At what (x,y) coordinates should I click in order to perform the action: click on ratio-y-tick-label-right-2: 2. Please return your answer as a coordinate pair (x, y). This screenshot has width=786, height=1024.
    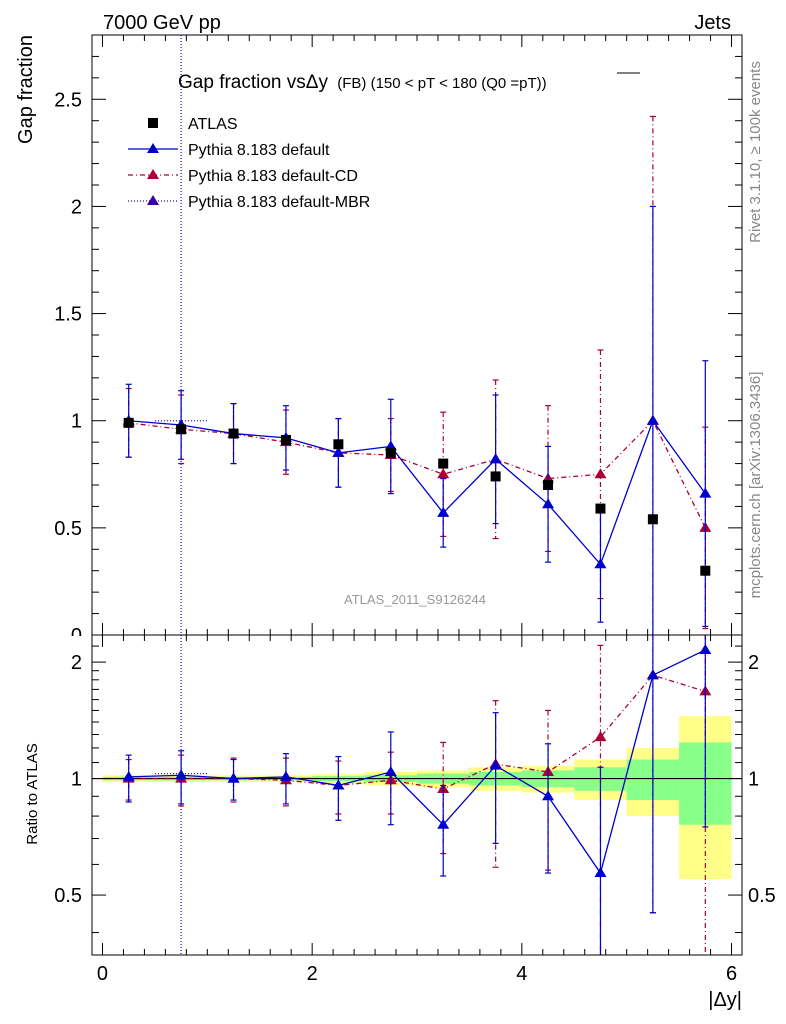
    Looking at the image, I should click on (753, 663).